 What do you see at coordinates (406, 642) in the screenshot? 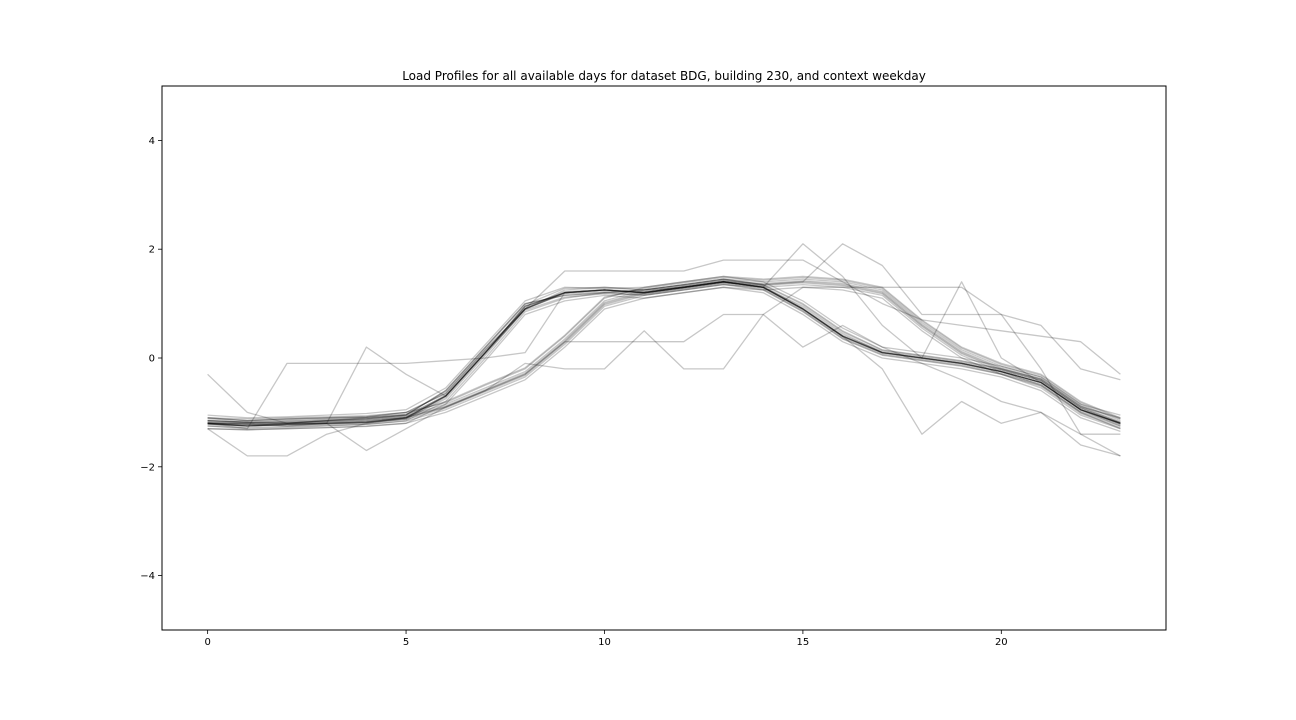
I see `x-tick-label: 5` at bounding box center [406, 642].